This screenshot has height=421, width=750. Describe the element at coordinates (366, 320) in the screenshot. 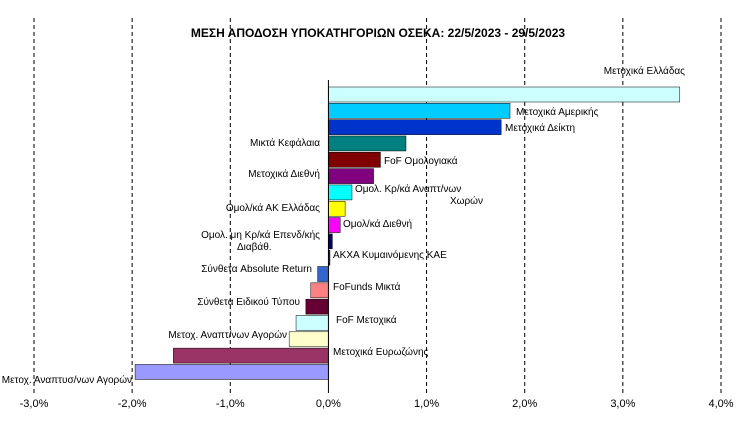

I see `category-label: FoF Μετοχικά` at that location.